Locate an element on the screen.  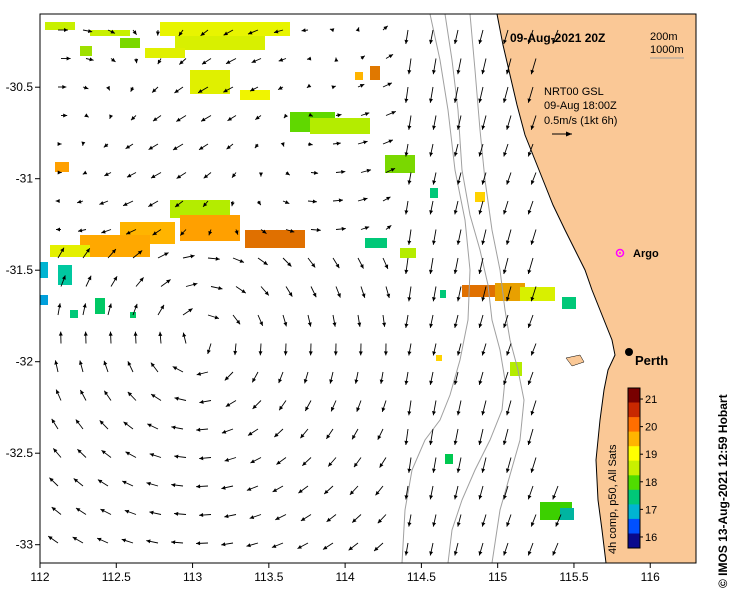
colorbar-tick-label: 16 is located at coordinates (651, 538).